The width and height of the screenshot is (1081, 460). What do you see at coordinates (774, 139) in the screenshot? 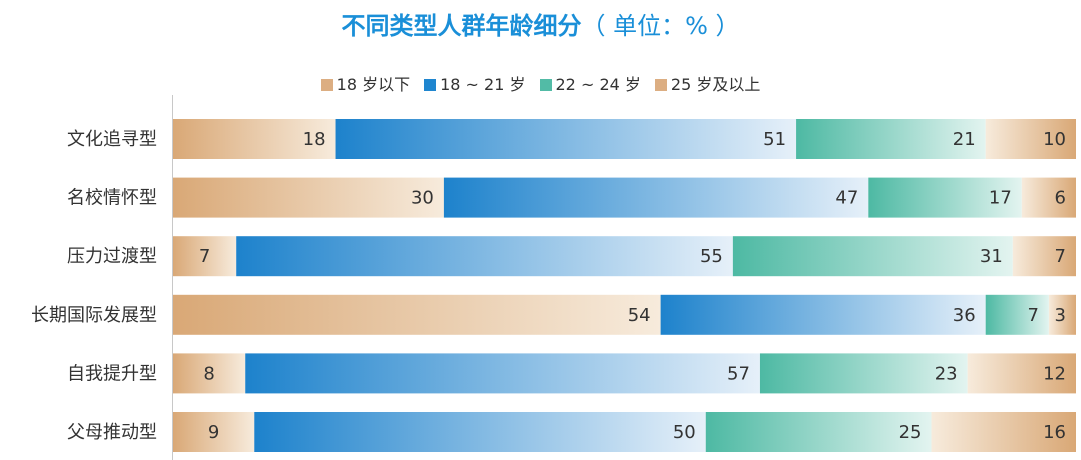
I see `data-label-18-21: 51` at bounding box center [774, 139].